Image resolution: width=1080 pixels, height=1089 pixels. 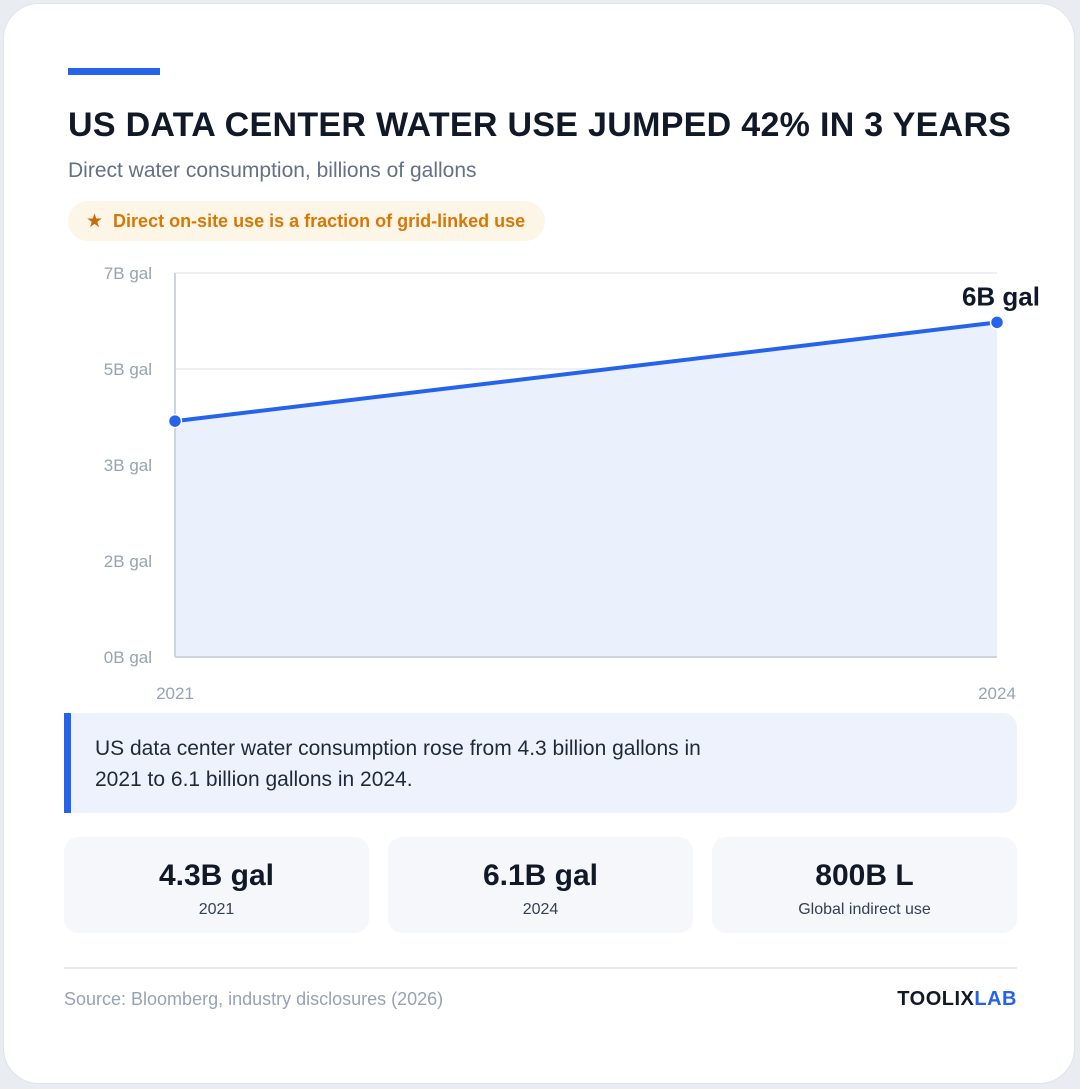 What do you see at coordinates (128, 273) in the screenshot?
I see `y-tick-label: 7B gal` at bounding box center [128, 273].